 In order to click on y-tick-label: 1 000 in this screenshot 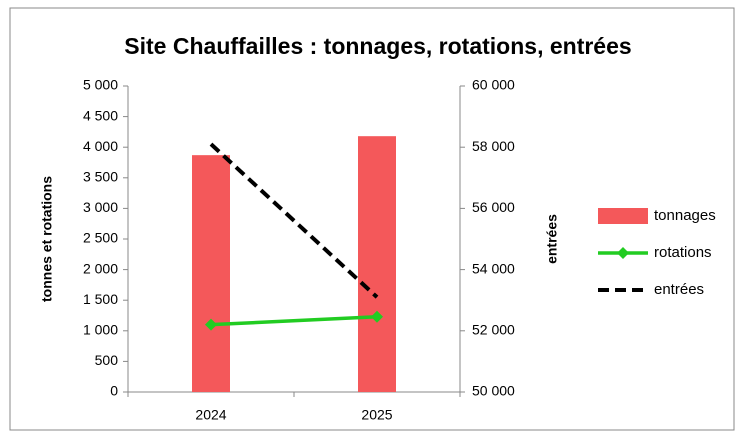, I will do `click(100, 330)`.